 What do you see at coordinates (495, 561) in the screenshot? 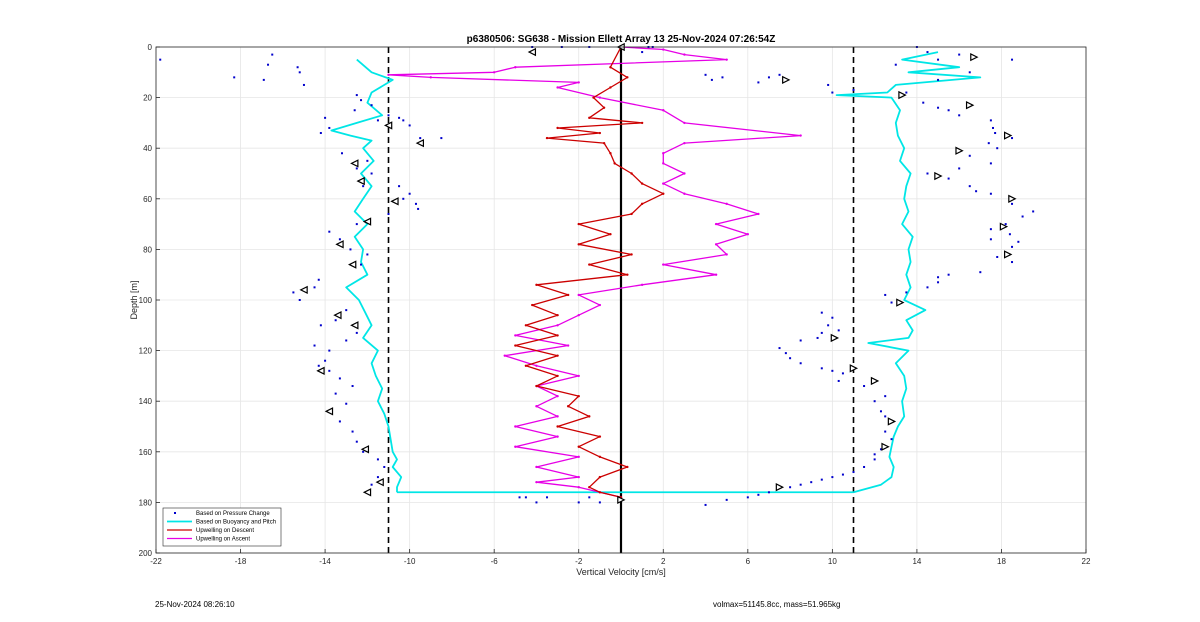
I see `x-tick-label: -6` at bounding box center [495, 561].